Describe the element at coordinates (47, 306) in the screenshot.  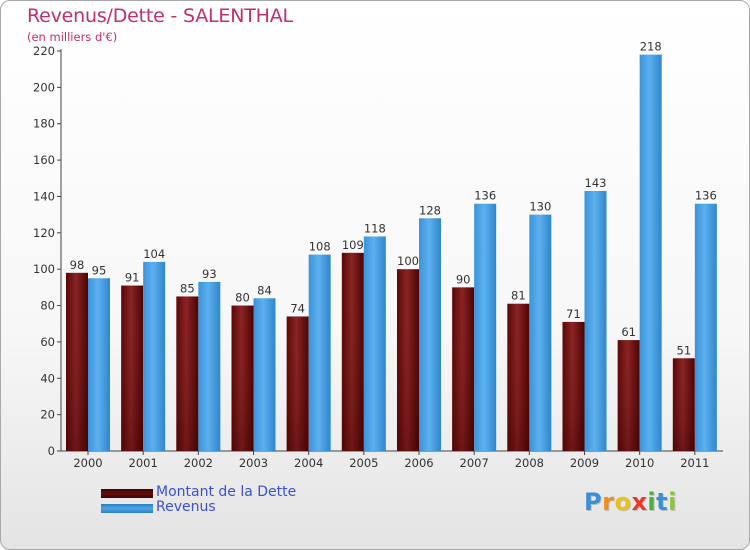
I see `y-tick-label: 80` at that location.